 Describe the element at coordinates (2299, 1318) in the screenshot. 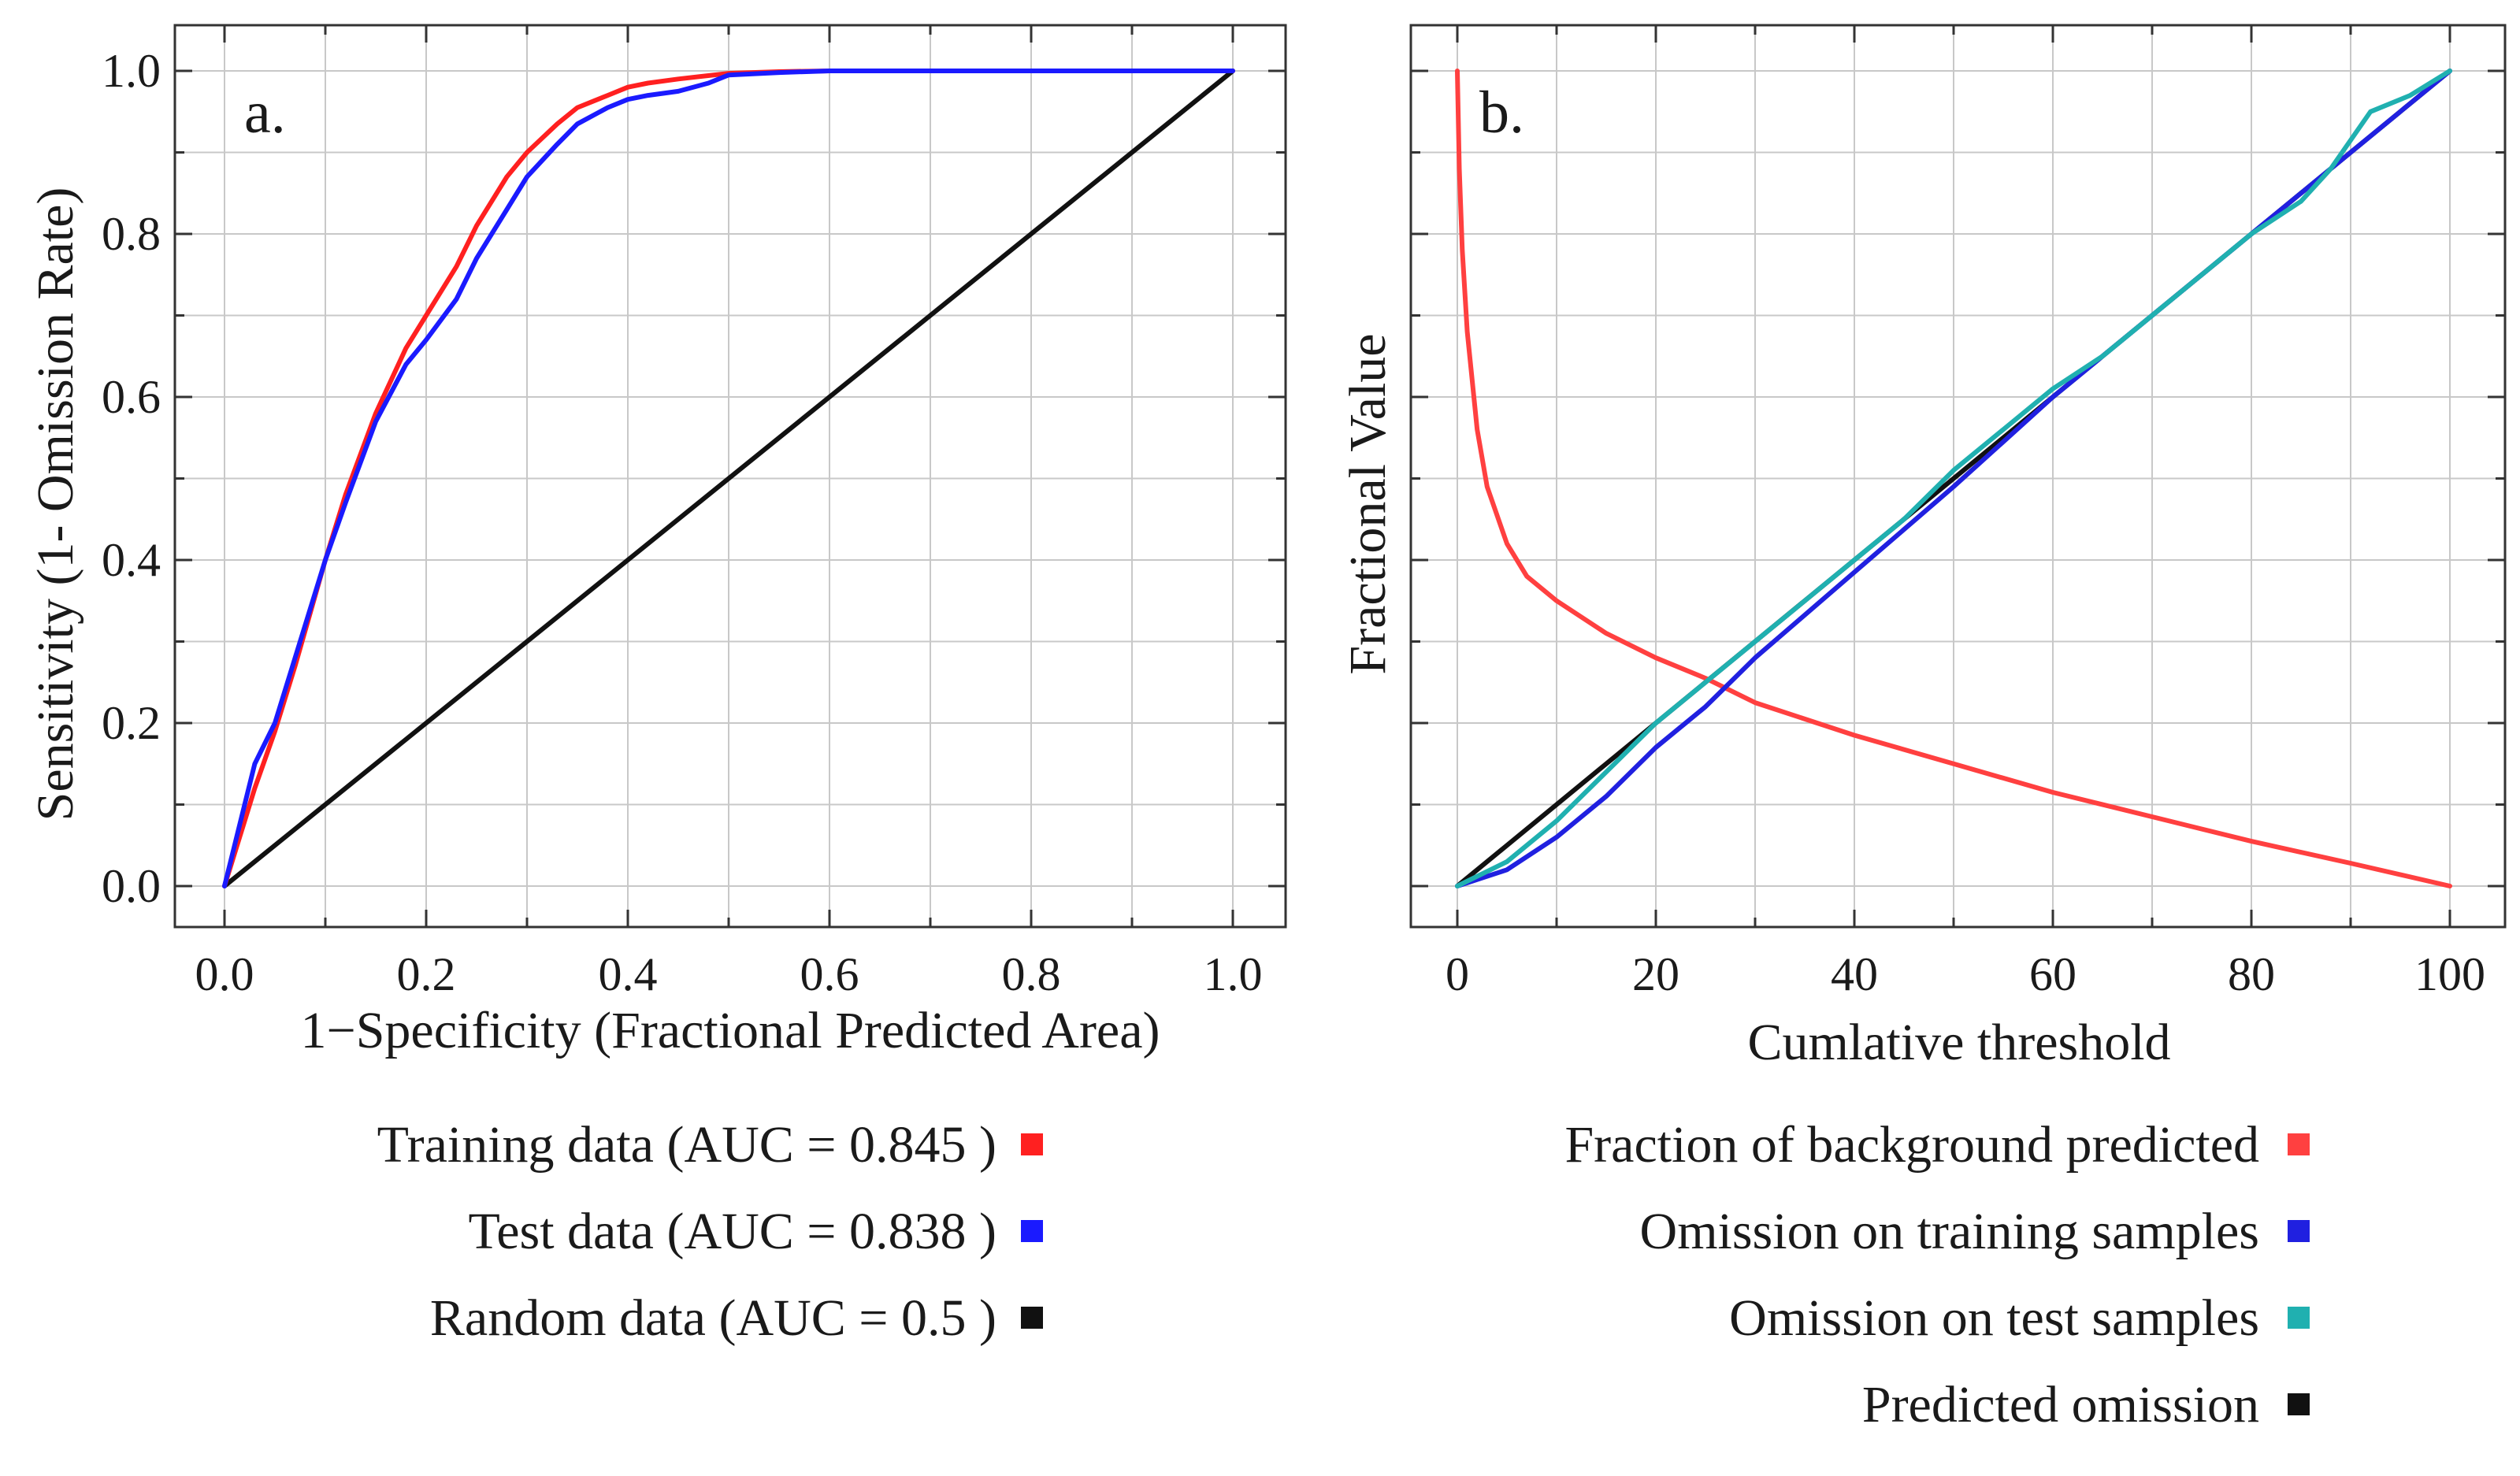

I see `legend-swatch-omission-on-test-samples` at that location.